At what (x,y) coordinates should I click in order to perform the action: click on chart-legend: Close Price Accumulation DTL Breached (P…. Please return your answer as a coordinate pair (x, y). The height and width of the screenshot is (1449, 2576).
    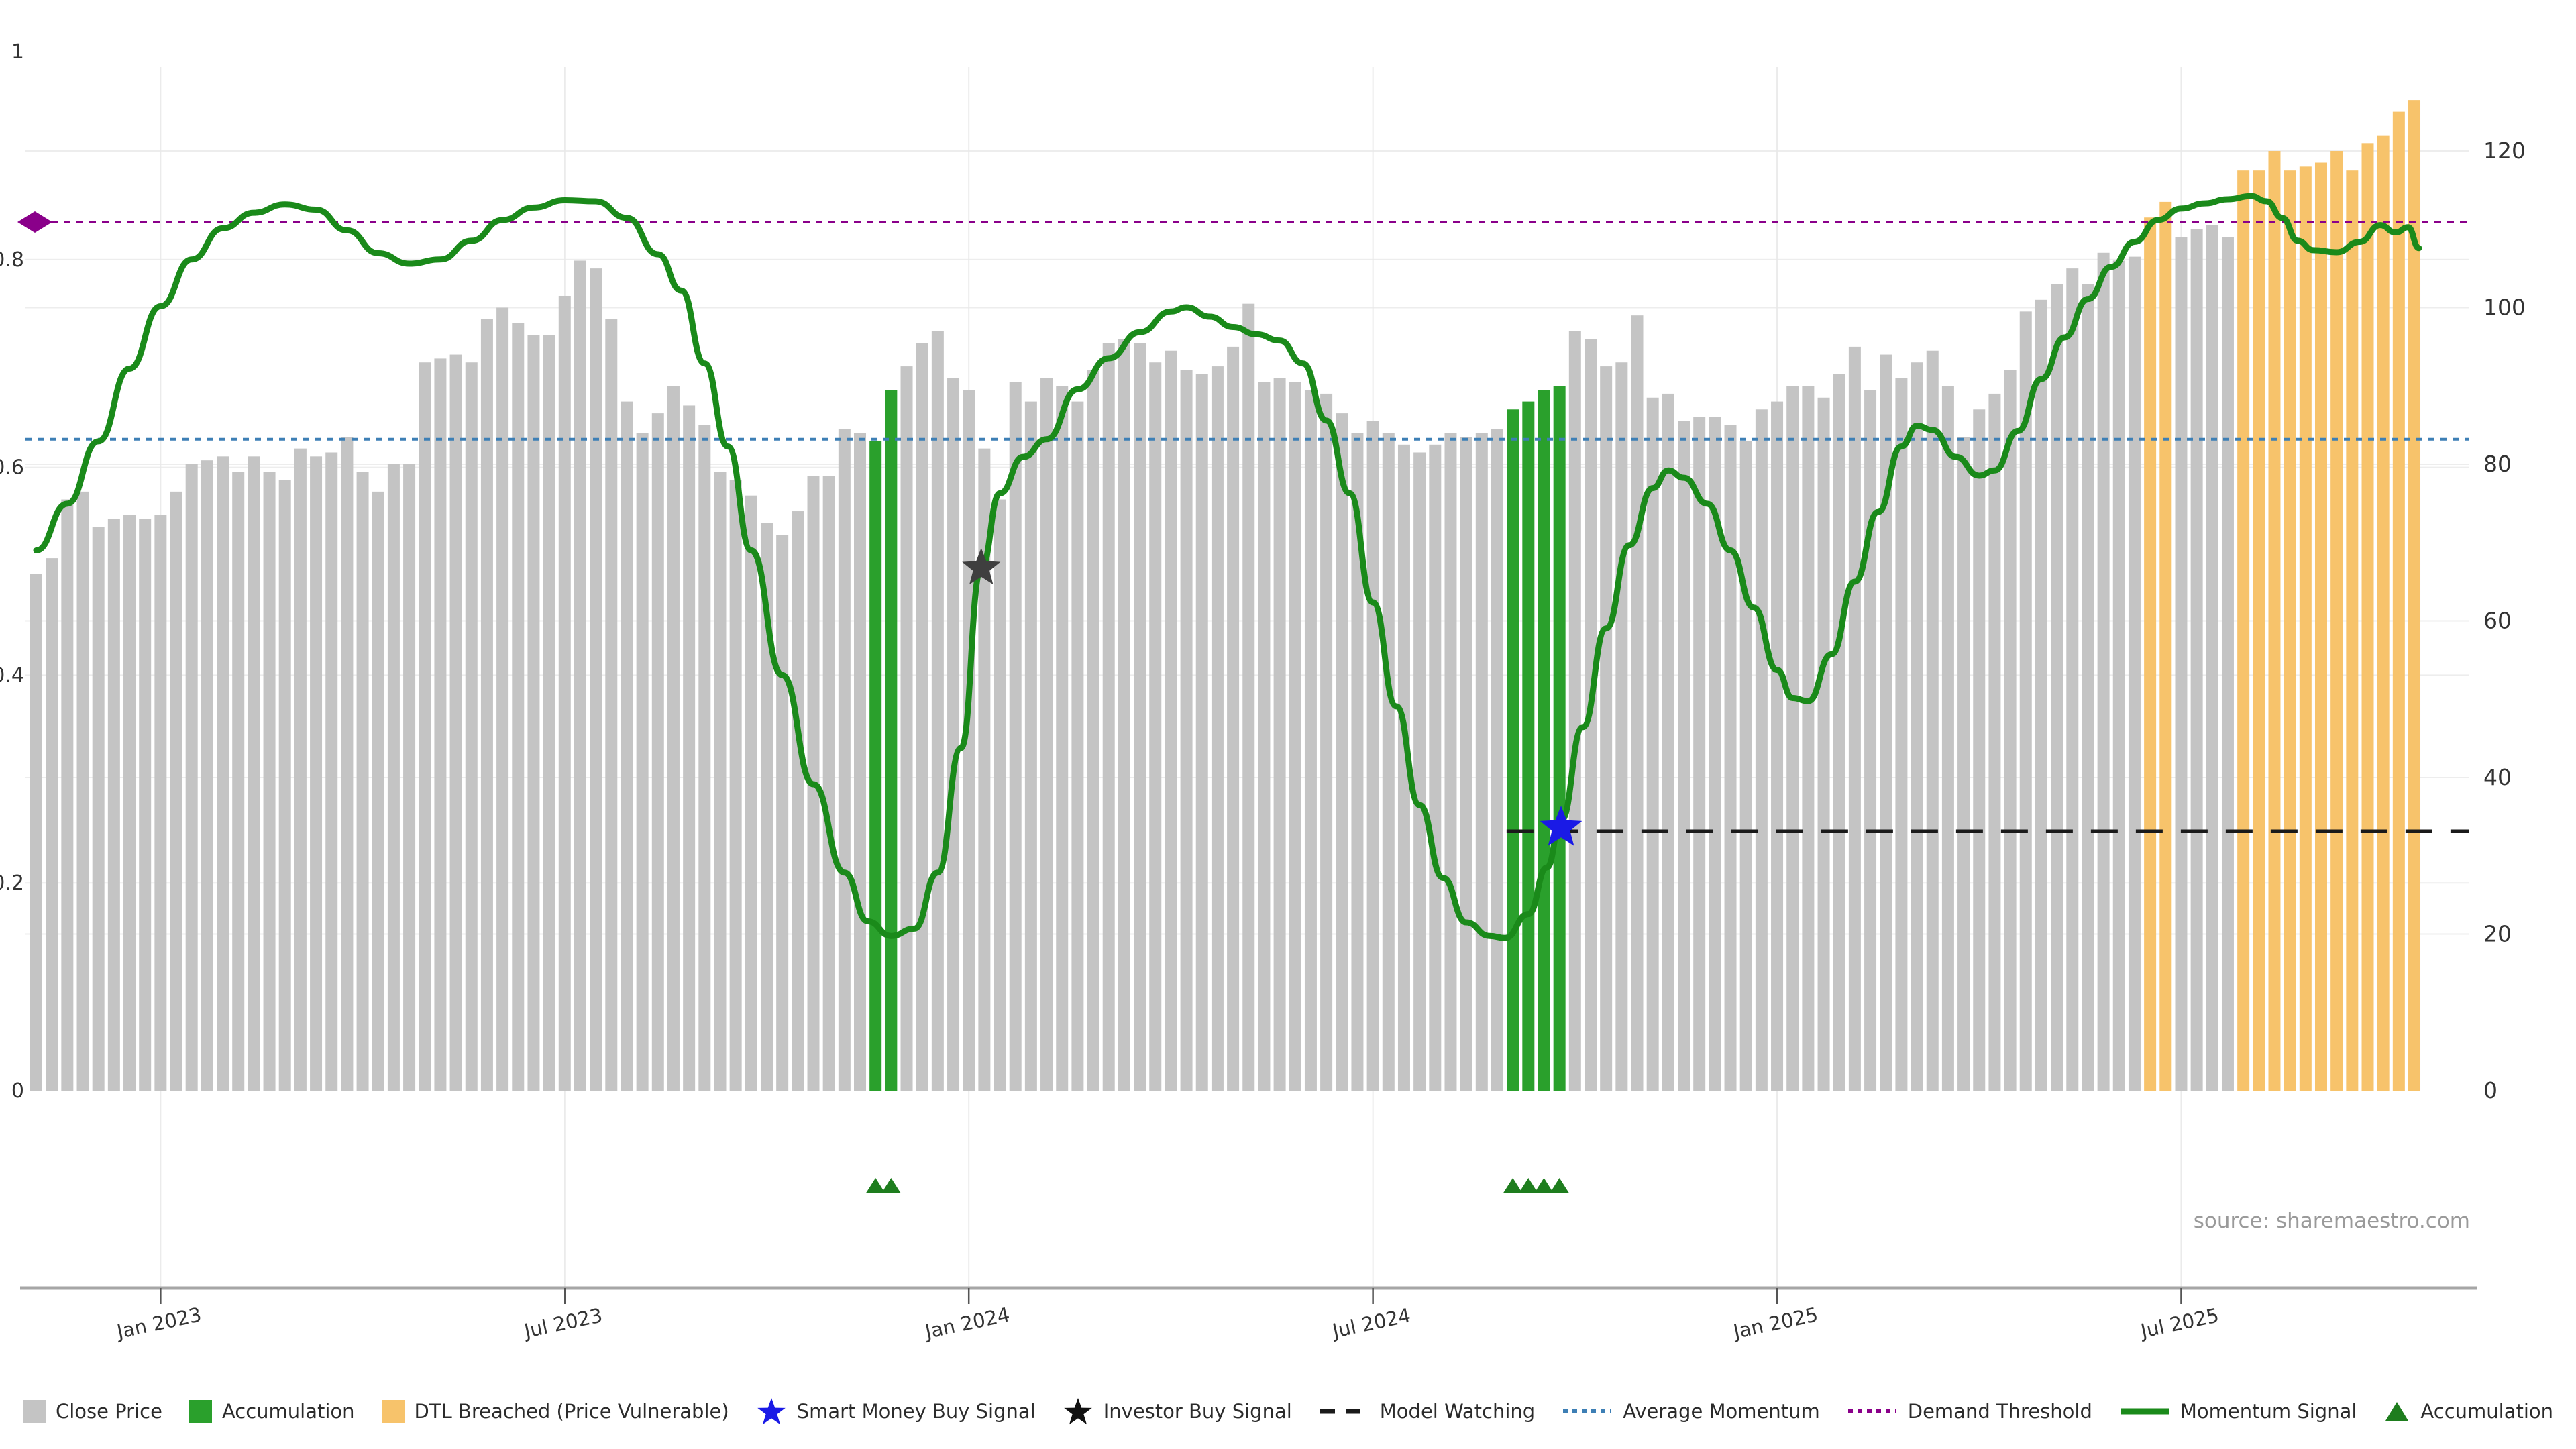
    Looking at the image, I should click on (1288, 1411).